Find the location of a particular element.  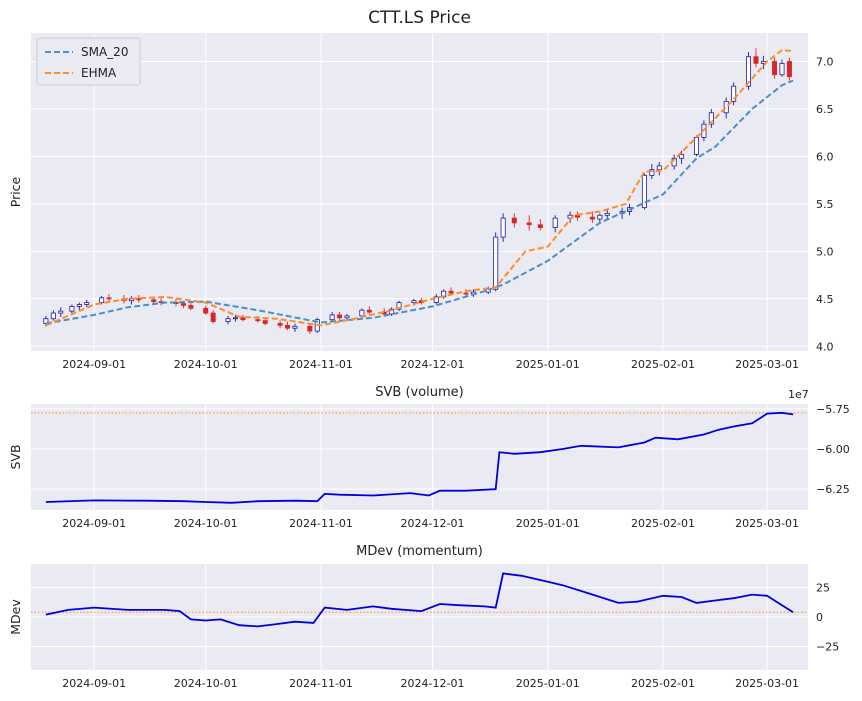

y-tick-label: 4.5 is located at coordinates (825, 299).